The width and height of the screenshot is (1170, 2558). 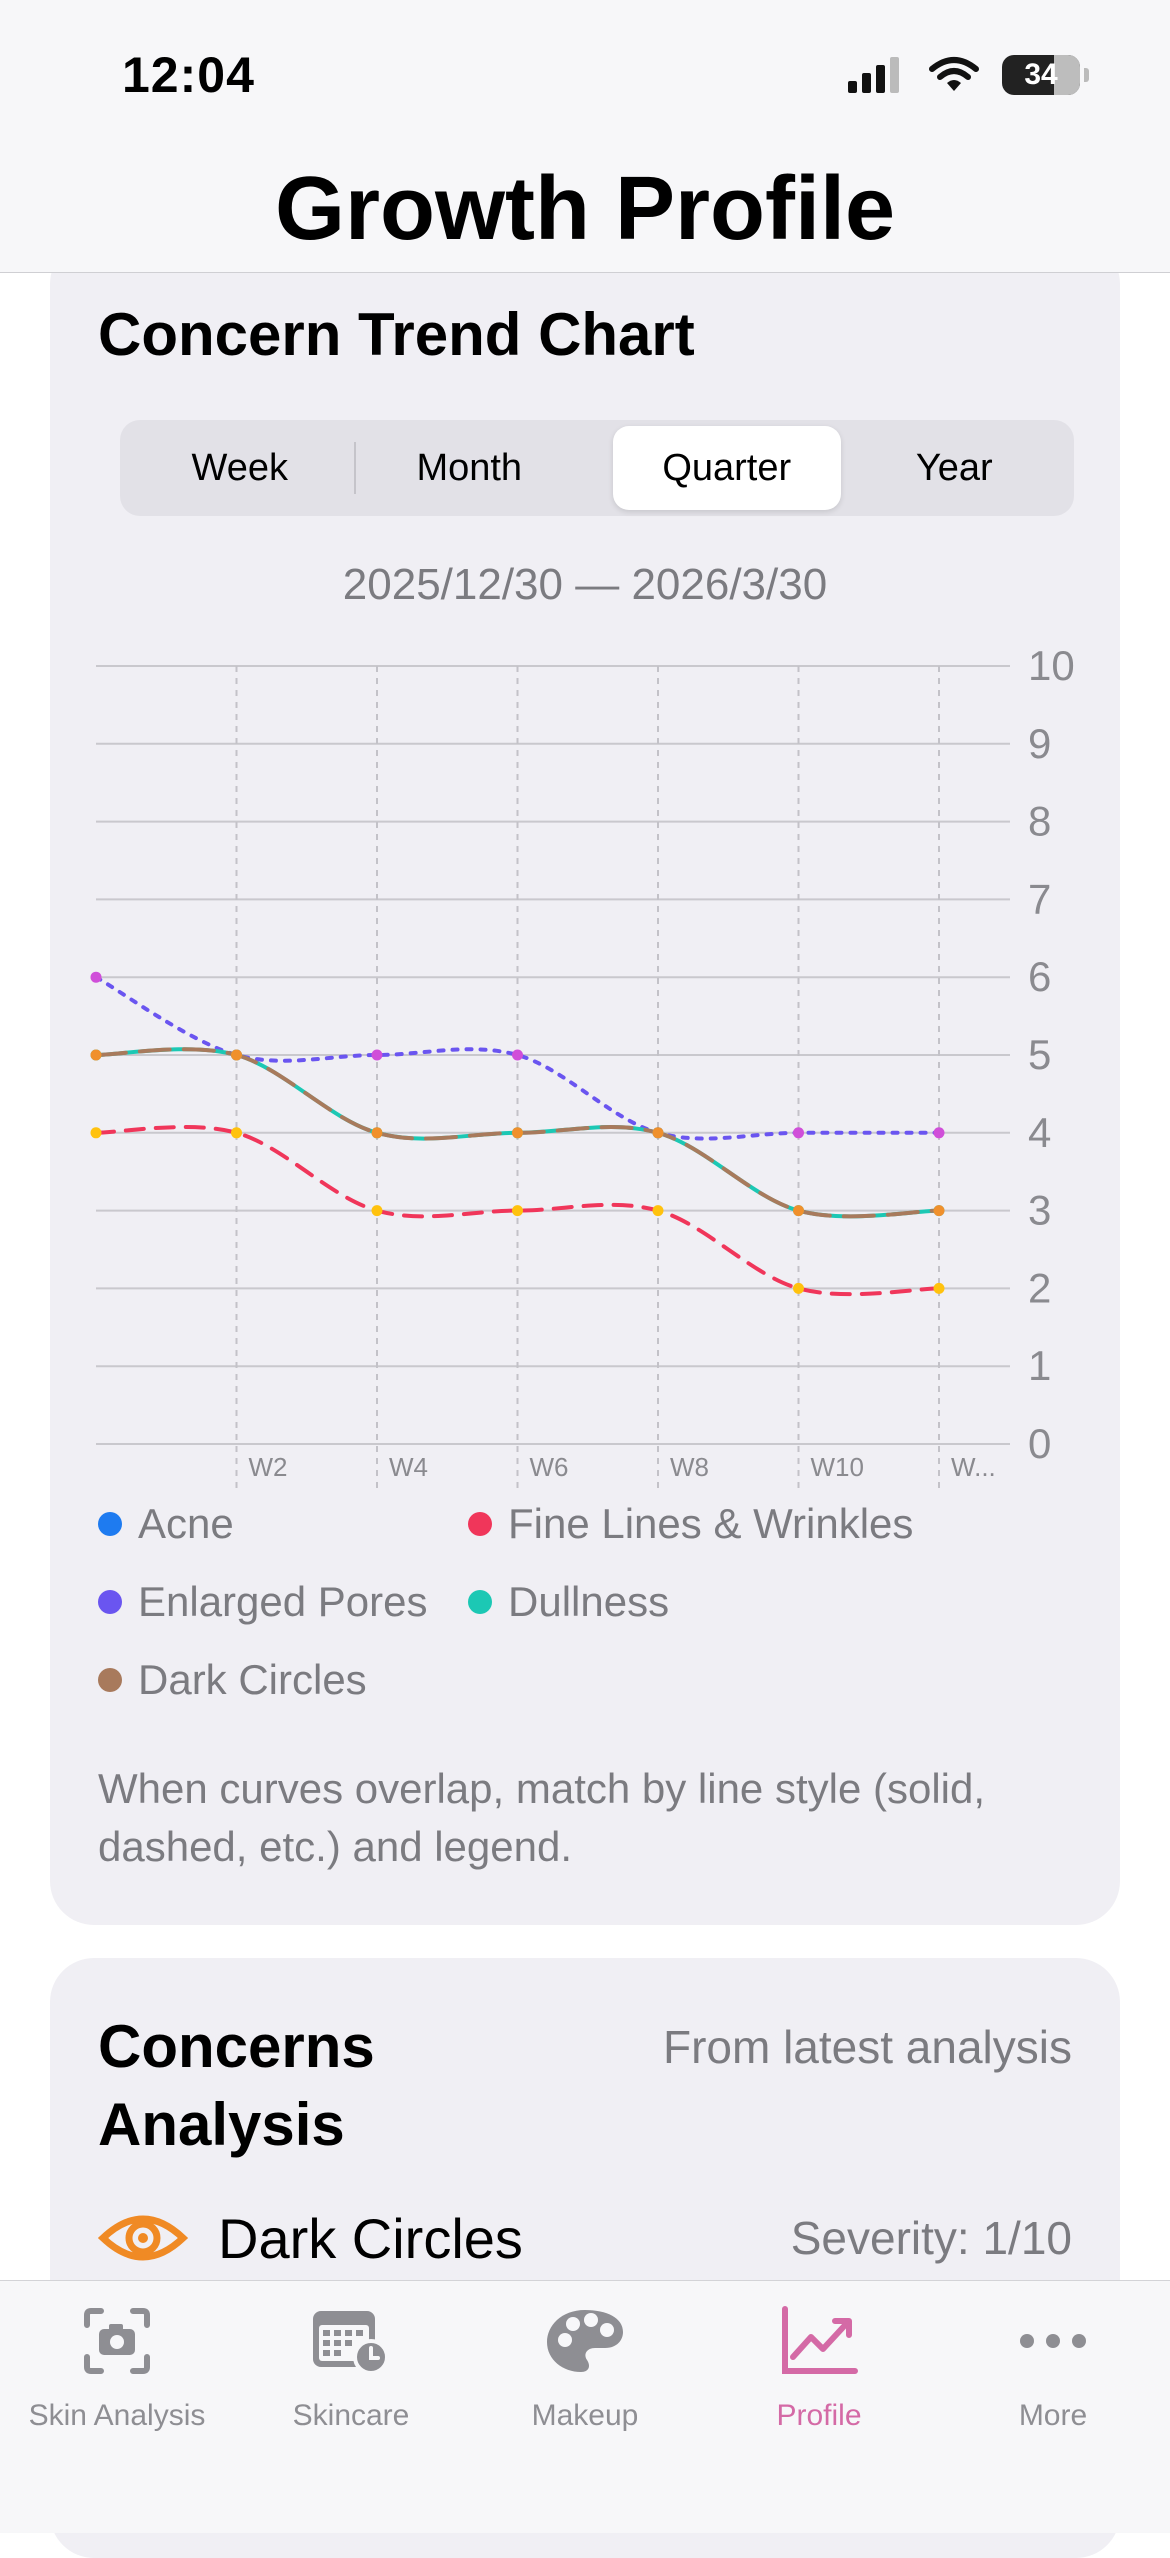 What do you see at coordinates (597, 468) in the screenshot?
I see `period-segmented-control: Week Month Quarter Year` at bounding box center [597, 468].